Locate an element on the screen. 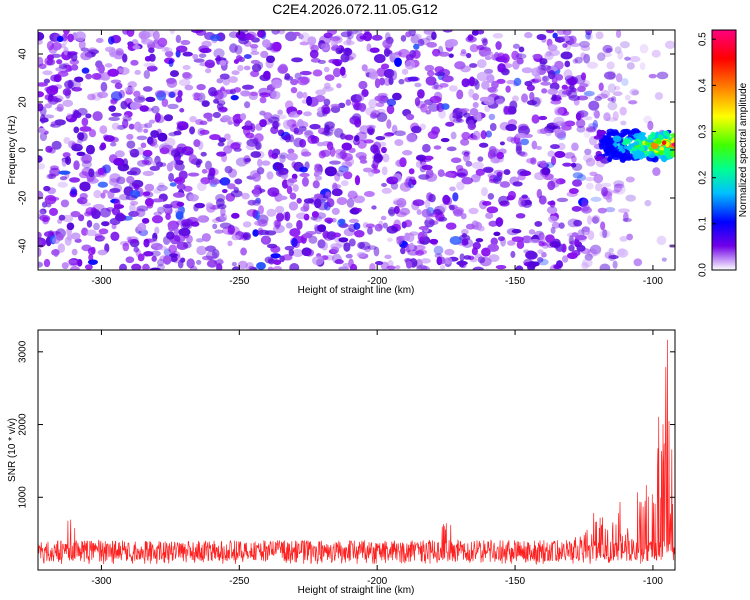  colorbar-ticks: 0.0 0.1 0.2 0.3 0.4 0.5 is located at coordinates (707, 154).